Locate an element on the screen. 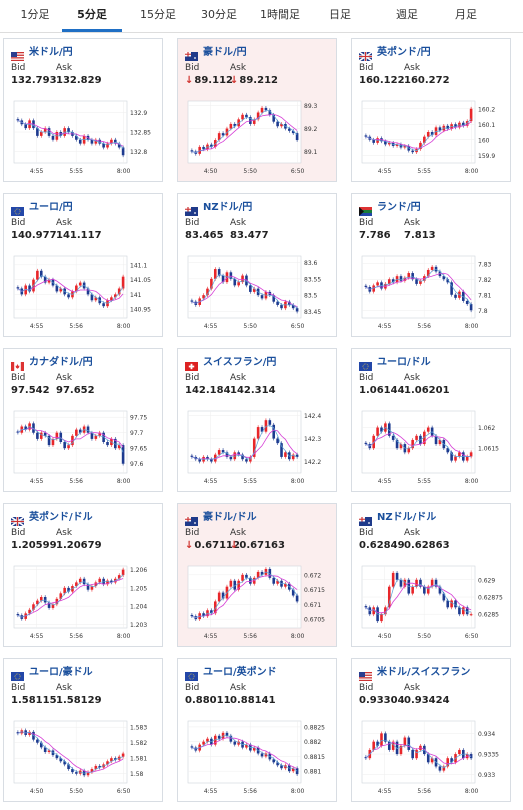  mini-chart: 0.934 0.9335 0.933 4:55 5:56 8:00 is located at coordinates (431, 757).